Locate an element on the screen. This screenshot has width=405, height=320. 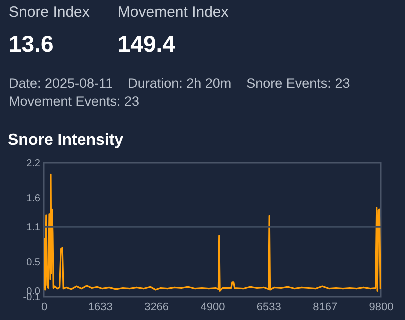
text: Movement Events: 23 is located at coordinates (74, 101).